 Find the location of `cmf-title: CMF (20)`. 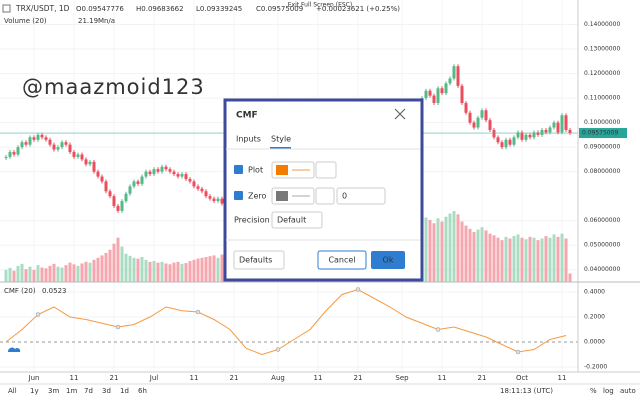

cmf-title: CMF (20) is located at coordinates (20, 291).